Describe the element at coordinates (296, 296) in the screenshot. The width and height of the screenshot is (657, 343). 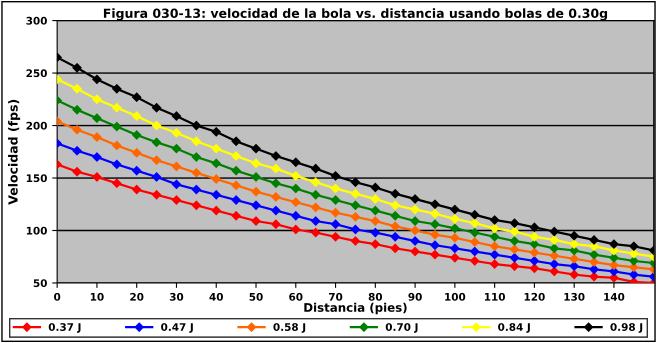
I see `x-tick-label: 60` at that location.